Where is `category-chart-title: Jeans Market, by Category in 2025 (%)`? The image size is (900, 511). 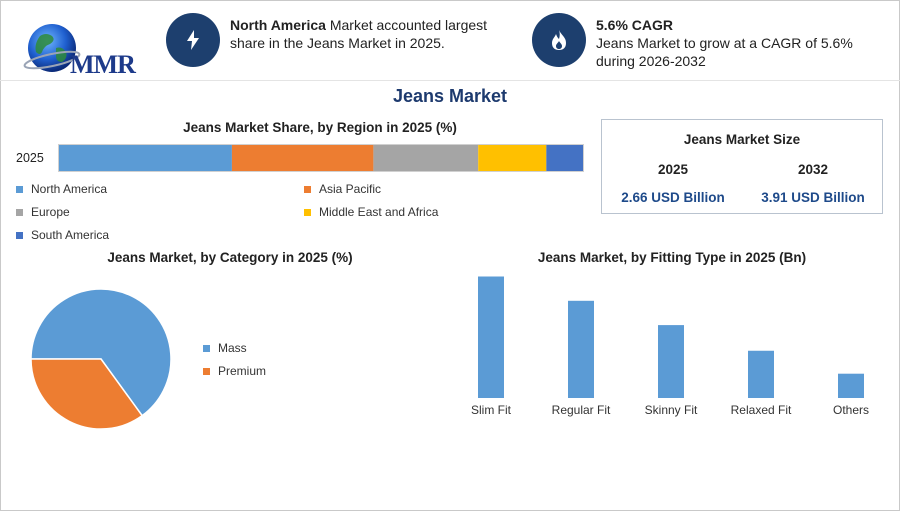 category-chart-title: Jeans Market, by Category in 2025 (%) is located at coordinates (230, 257).